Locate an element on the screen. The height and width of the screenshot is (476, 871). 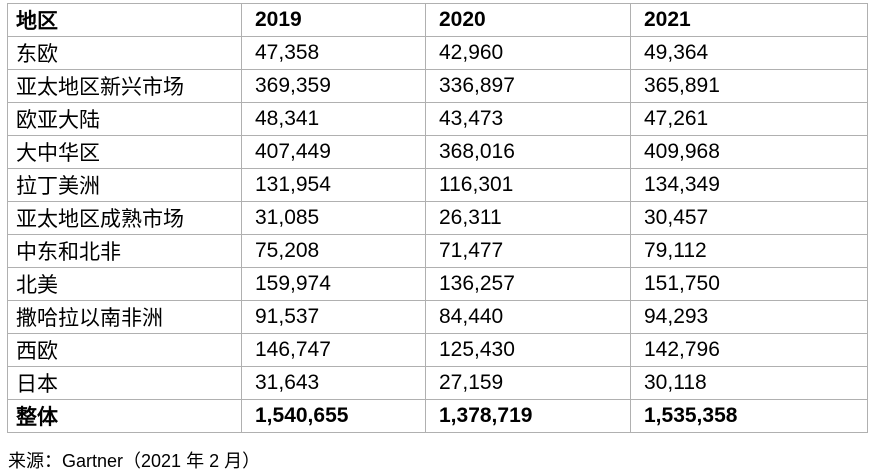
total-value-cell: 1,378,719 is located at coordinates (528, 416).